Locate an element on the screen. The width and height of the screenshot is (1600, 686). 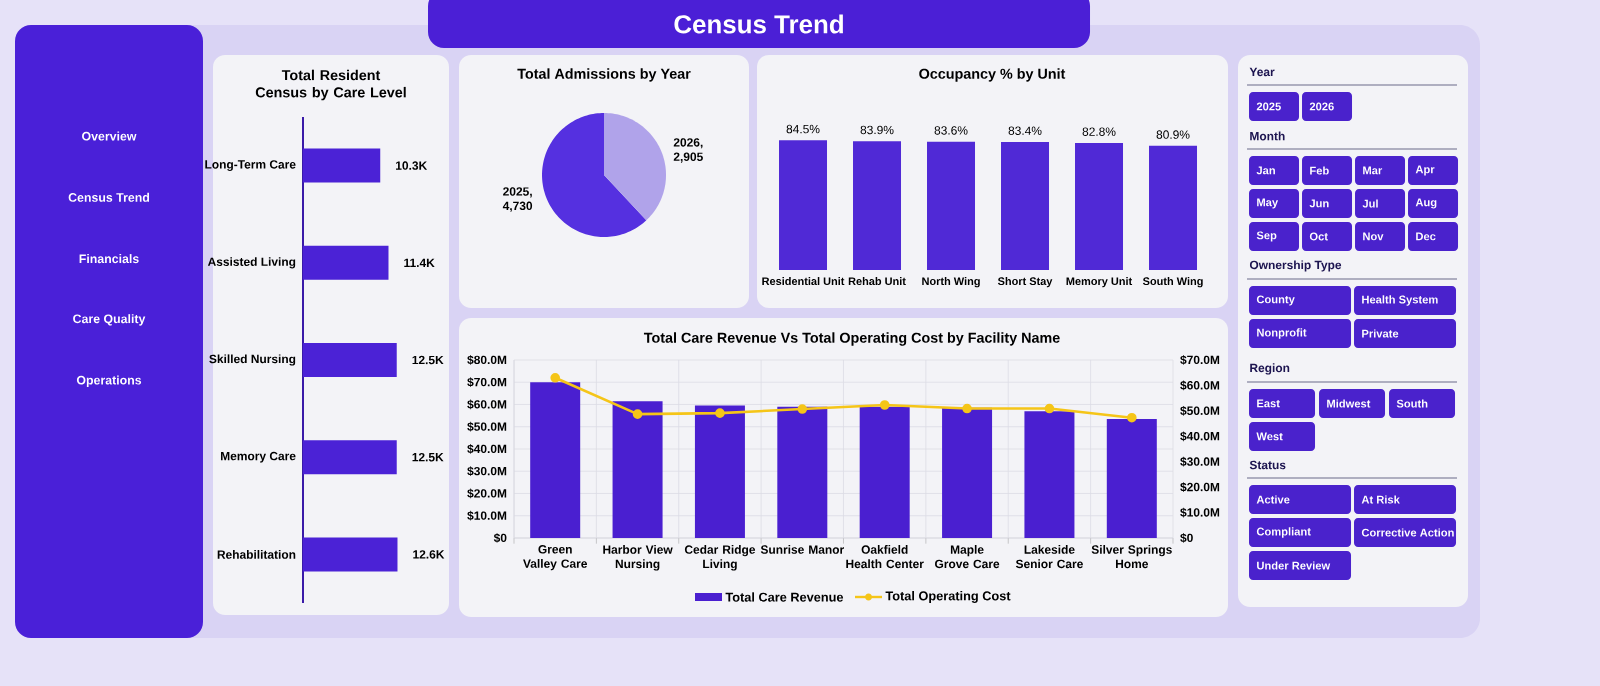
text: Jul is located at coordinates (1370, 203).